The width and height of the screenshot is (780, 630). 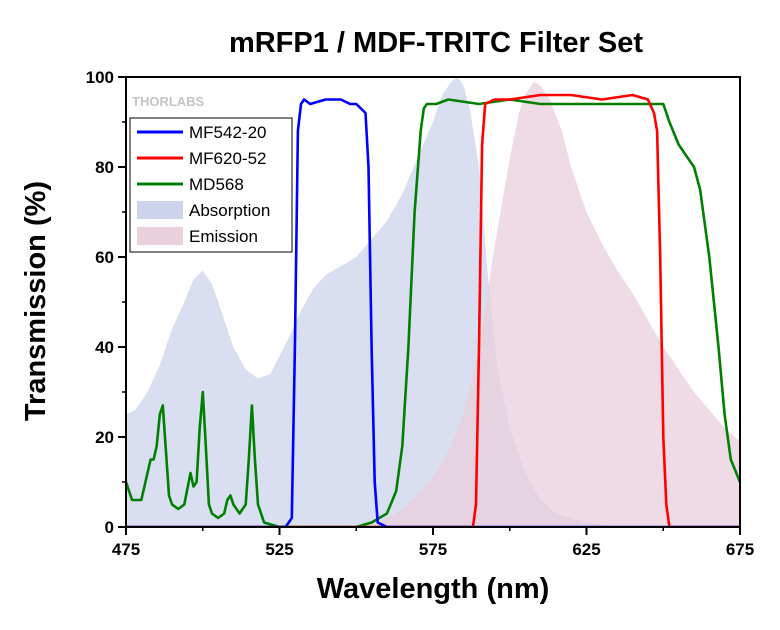 What do you see at coordinates (104, 257) in the screenshot?
I see `y-tick-label-60: 60` at bounding box center [104, 257].